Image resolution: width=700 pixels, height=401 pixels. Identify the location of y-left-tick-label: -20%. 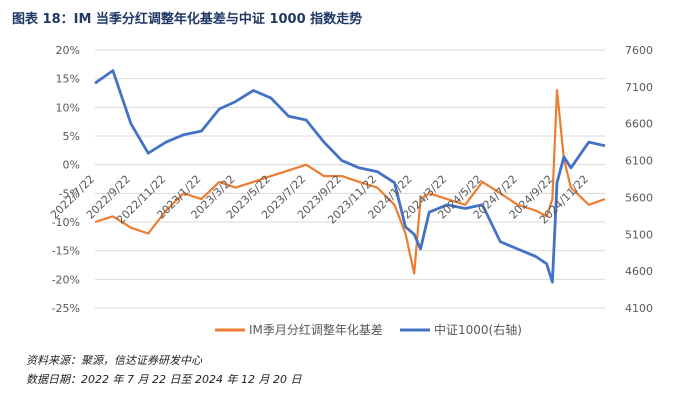
(66, 279).